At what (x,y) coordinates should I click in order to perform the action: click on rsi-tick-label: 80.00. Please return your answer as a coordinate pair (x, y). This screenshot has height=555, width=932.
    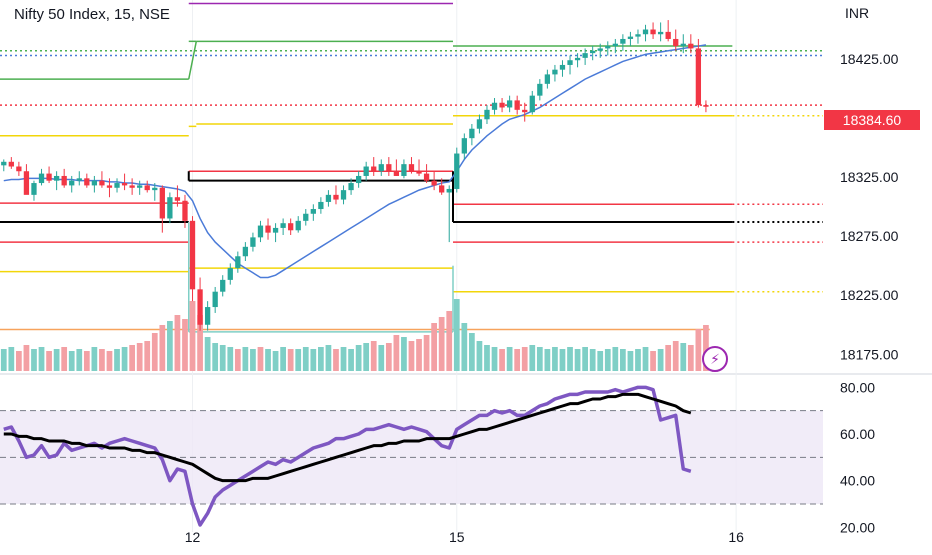
    Looking at the image, I should click on (857, 387).